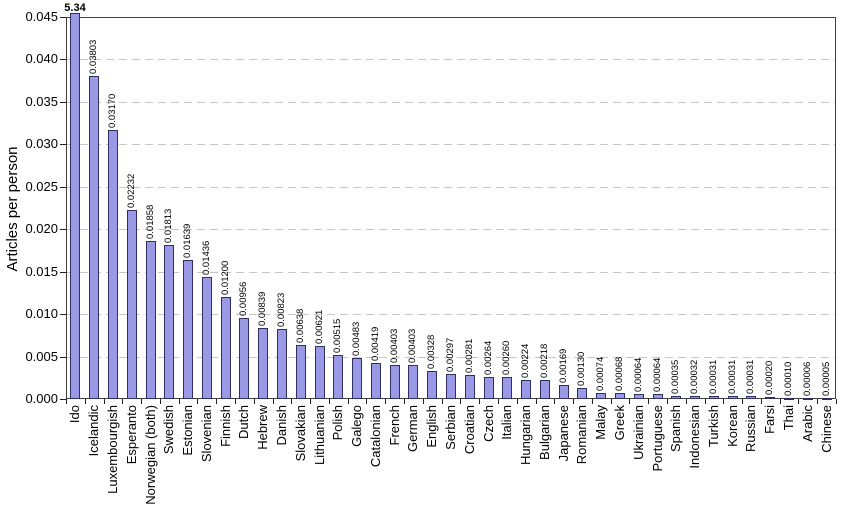 Image resolution: width=846 pixels, height=512 pixels. I want to click on bar-value-label: 0.01200, so click(225, 277).